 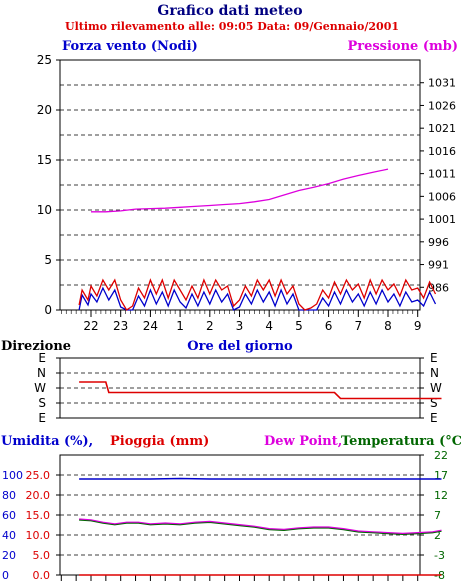 I want to click on y-right-tick-label: 1006, so click(x=442, y=196).